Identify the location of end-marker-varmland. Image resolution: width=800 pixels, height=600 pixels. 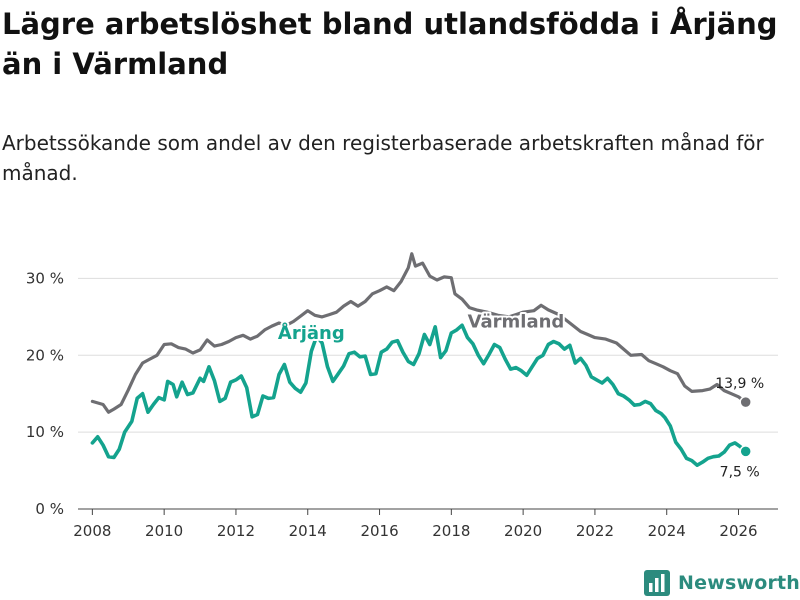
(745, 402).